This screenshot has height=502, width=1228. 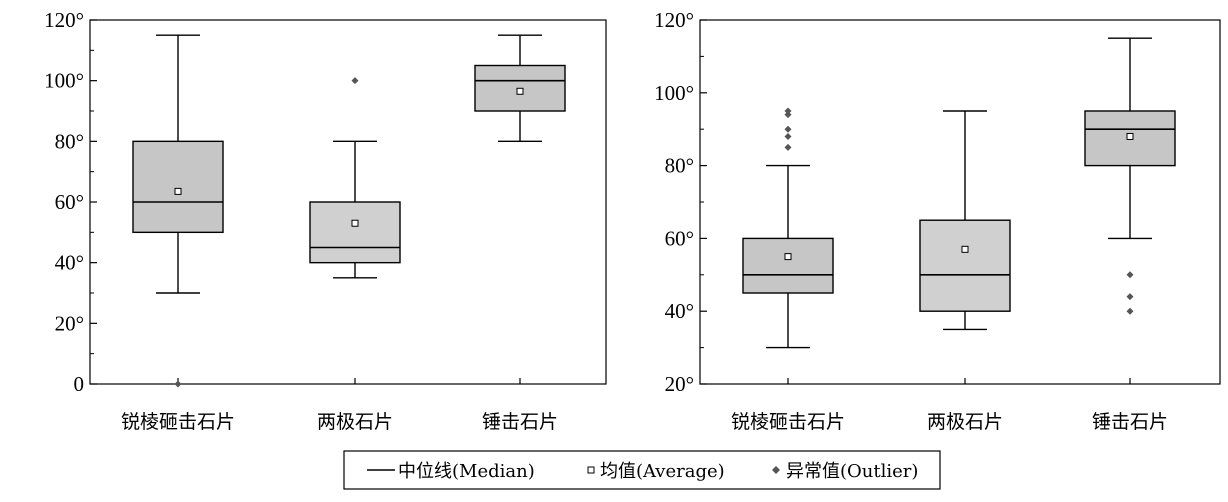 I want to click on legend: 中位线(Median) 均值(Average) 异常值(Outlier), so click(x=642, y=470).